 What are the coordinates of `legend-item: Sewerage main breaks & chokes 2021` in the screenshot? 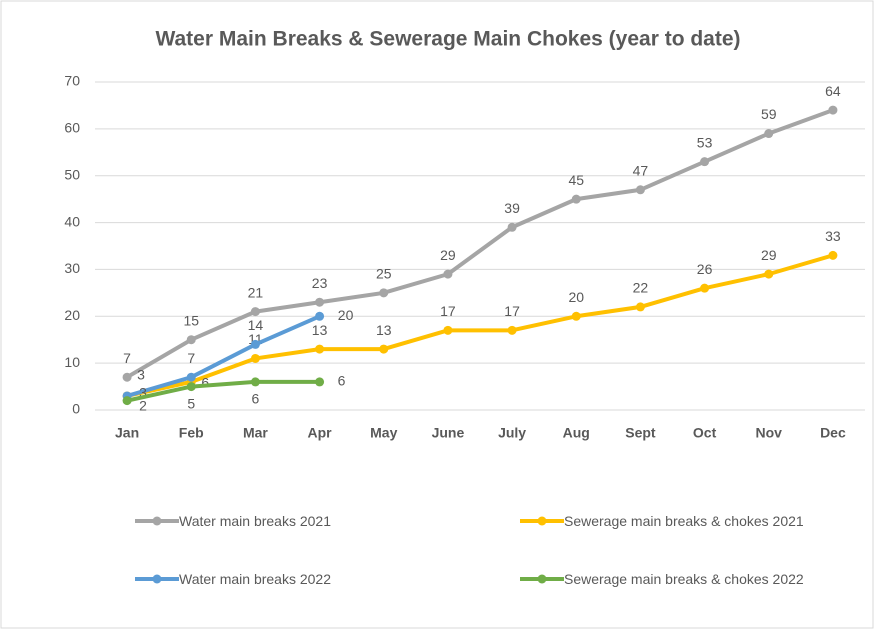 It's located at (662, 521).